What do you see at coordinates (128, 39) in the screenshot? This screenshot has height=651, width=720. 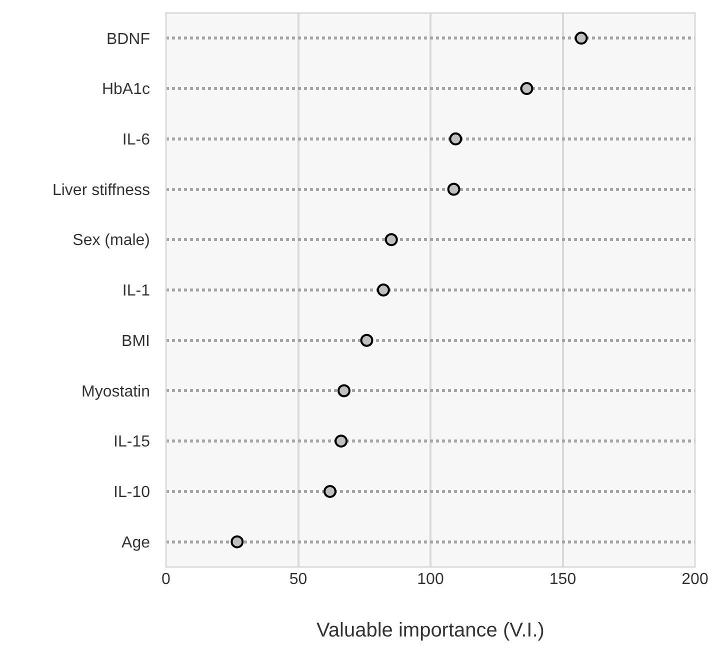 I see `y-tick-label: BDNF` at bounding box center [128, 39].